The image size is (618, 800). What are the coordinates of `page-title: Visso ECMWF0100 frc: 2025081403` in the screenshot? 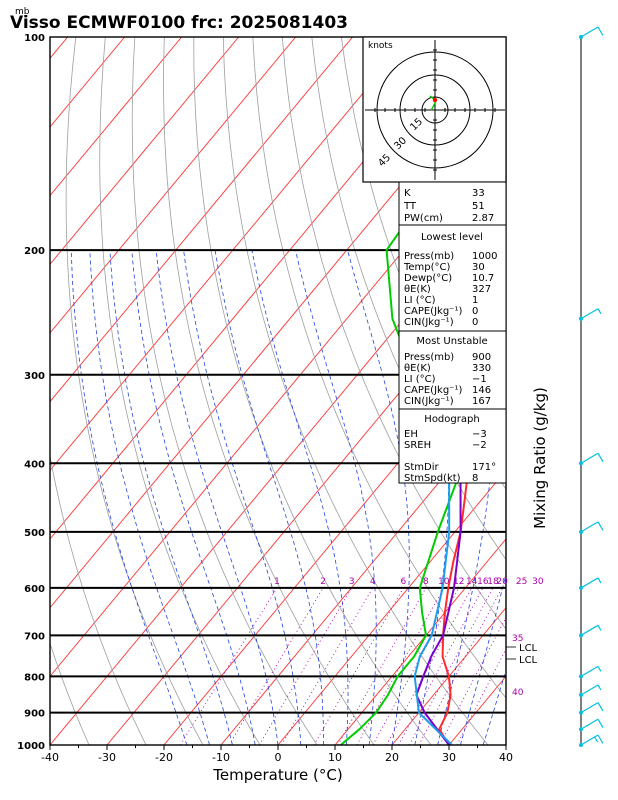 It's located at (179, 23).